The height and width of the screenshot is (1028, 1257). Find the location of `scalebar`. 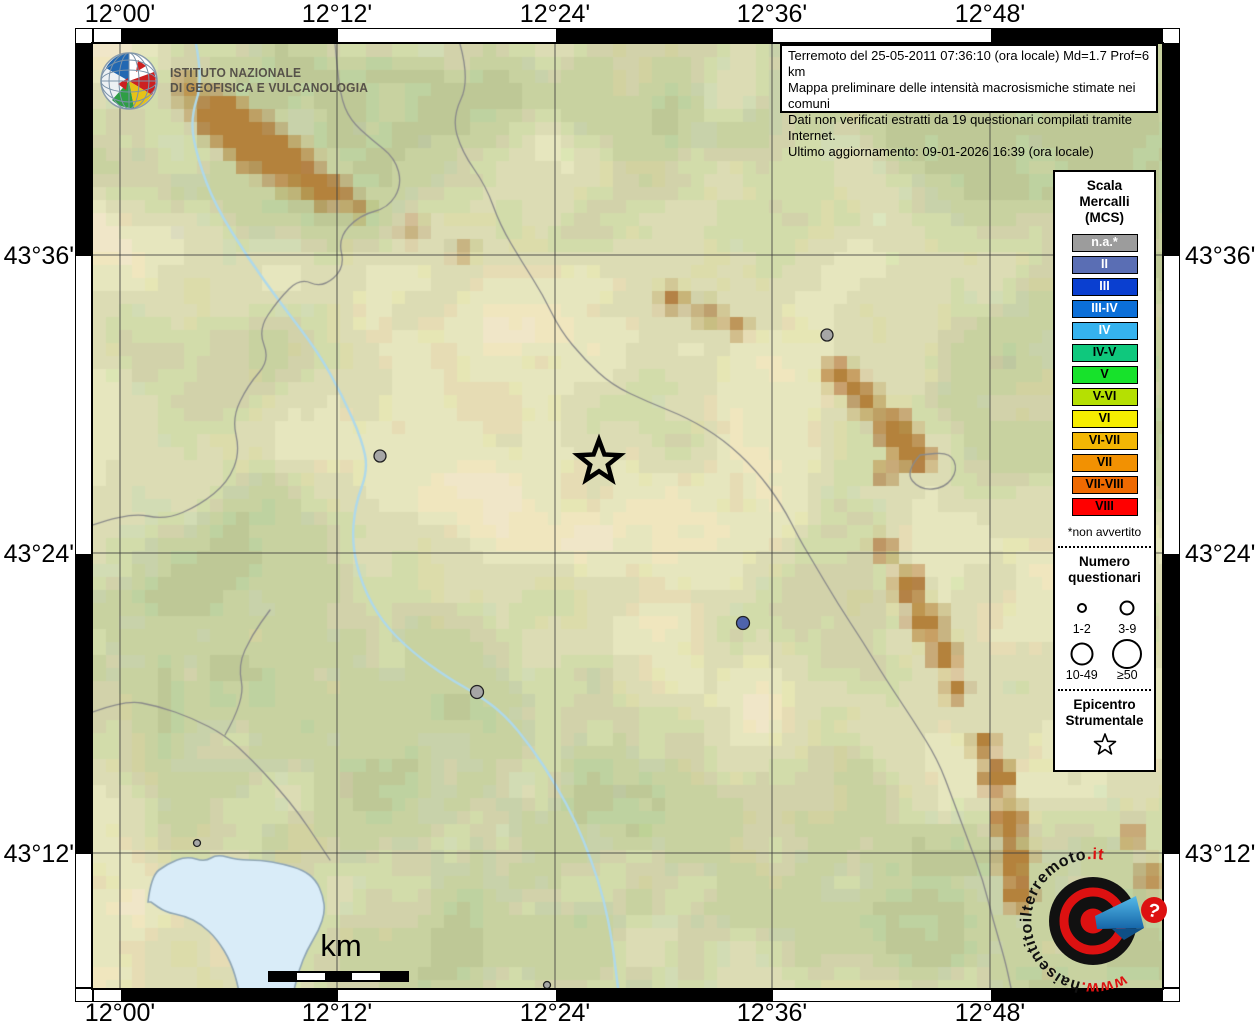

scalebar is located at coordinates (338, 976).